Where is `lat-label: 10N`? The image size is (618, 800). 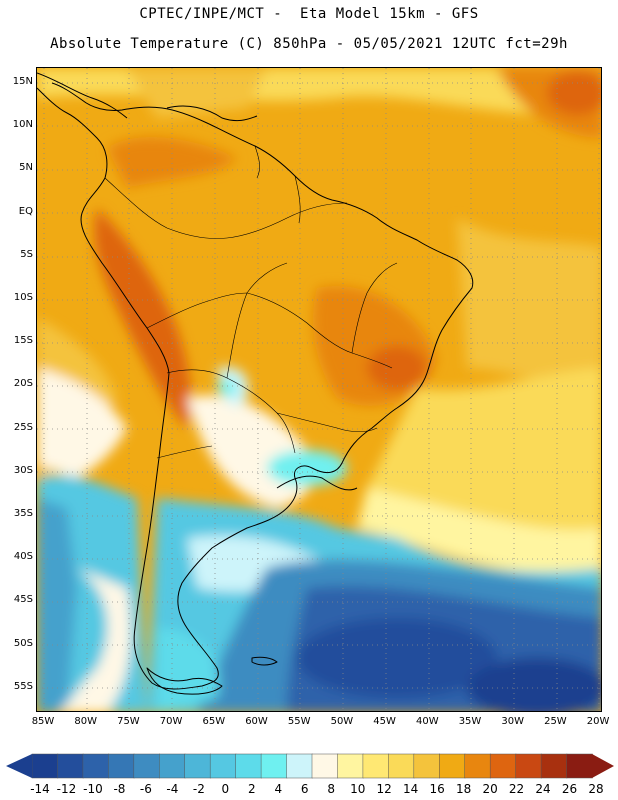
lat-label: 10N is located at coordinates (22, 125).